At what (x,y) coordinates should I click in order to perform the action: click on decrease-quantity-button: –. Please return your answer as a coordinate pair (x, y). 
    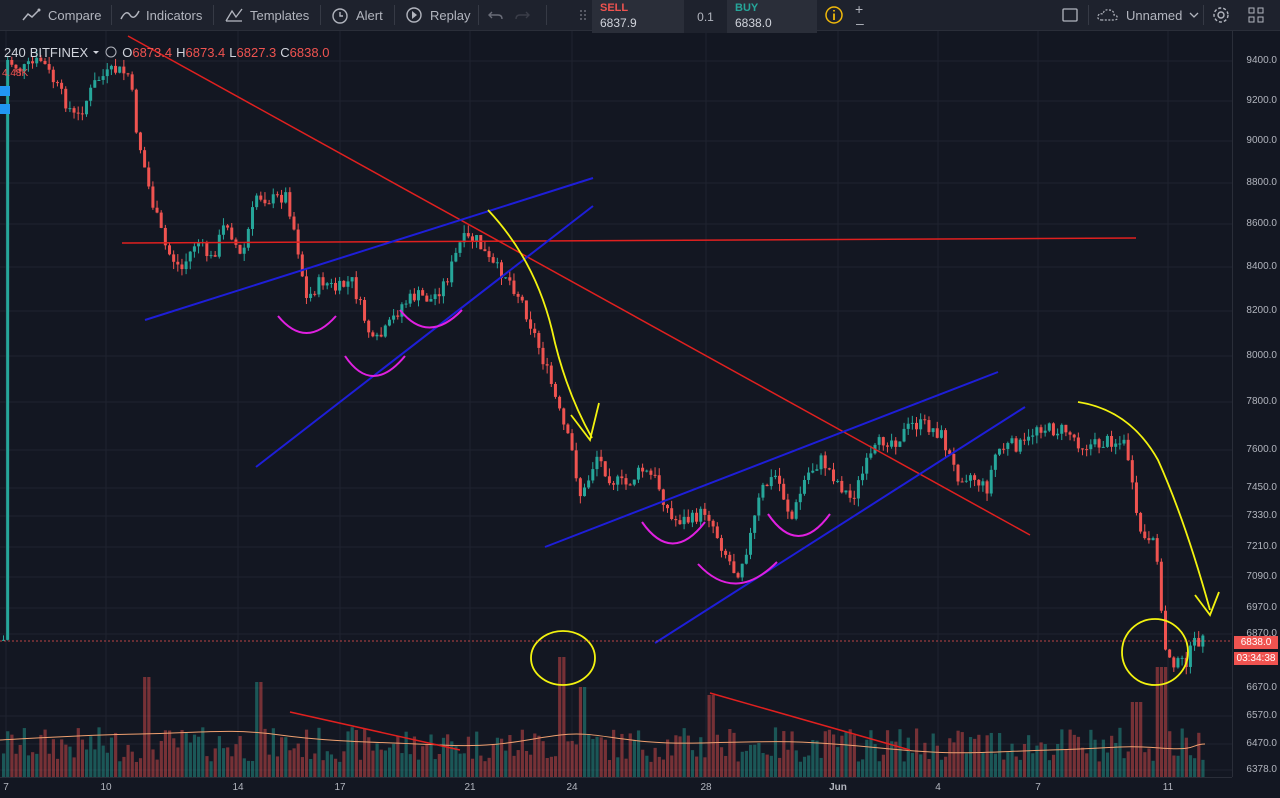
    Looking at the image, I should click on (860, 23).